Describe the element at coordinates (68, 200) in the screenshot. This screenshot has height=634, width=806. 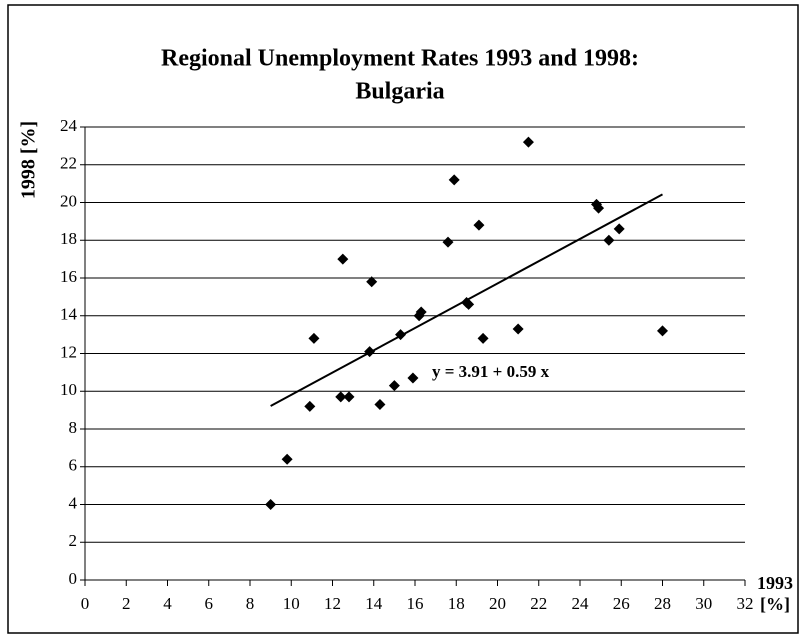
I see `y-tick-label: 20` at that location.